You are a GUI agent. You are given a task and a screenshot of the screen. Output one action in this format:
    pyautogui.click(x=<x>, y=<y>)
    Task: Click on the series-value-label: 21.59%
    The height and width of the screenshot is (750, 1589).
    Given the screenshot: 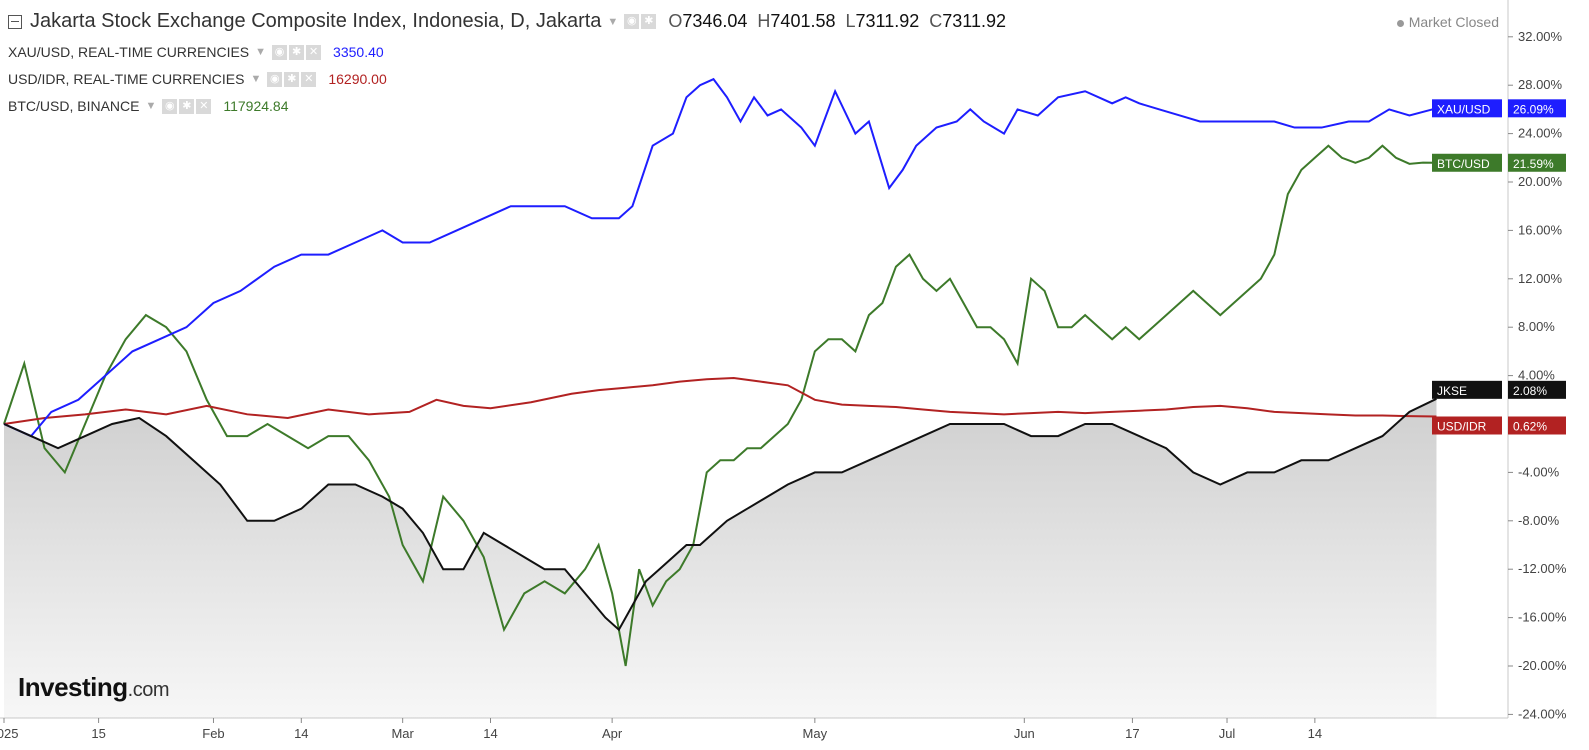 What is the action you would take?
    pyautogui.click(x=1533, y=164)
    